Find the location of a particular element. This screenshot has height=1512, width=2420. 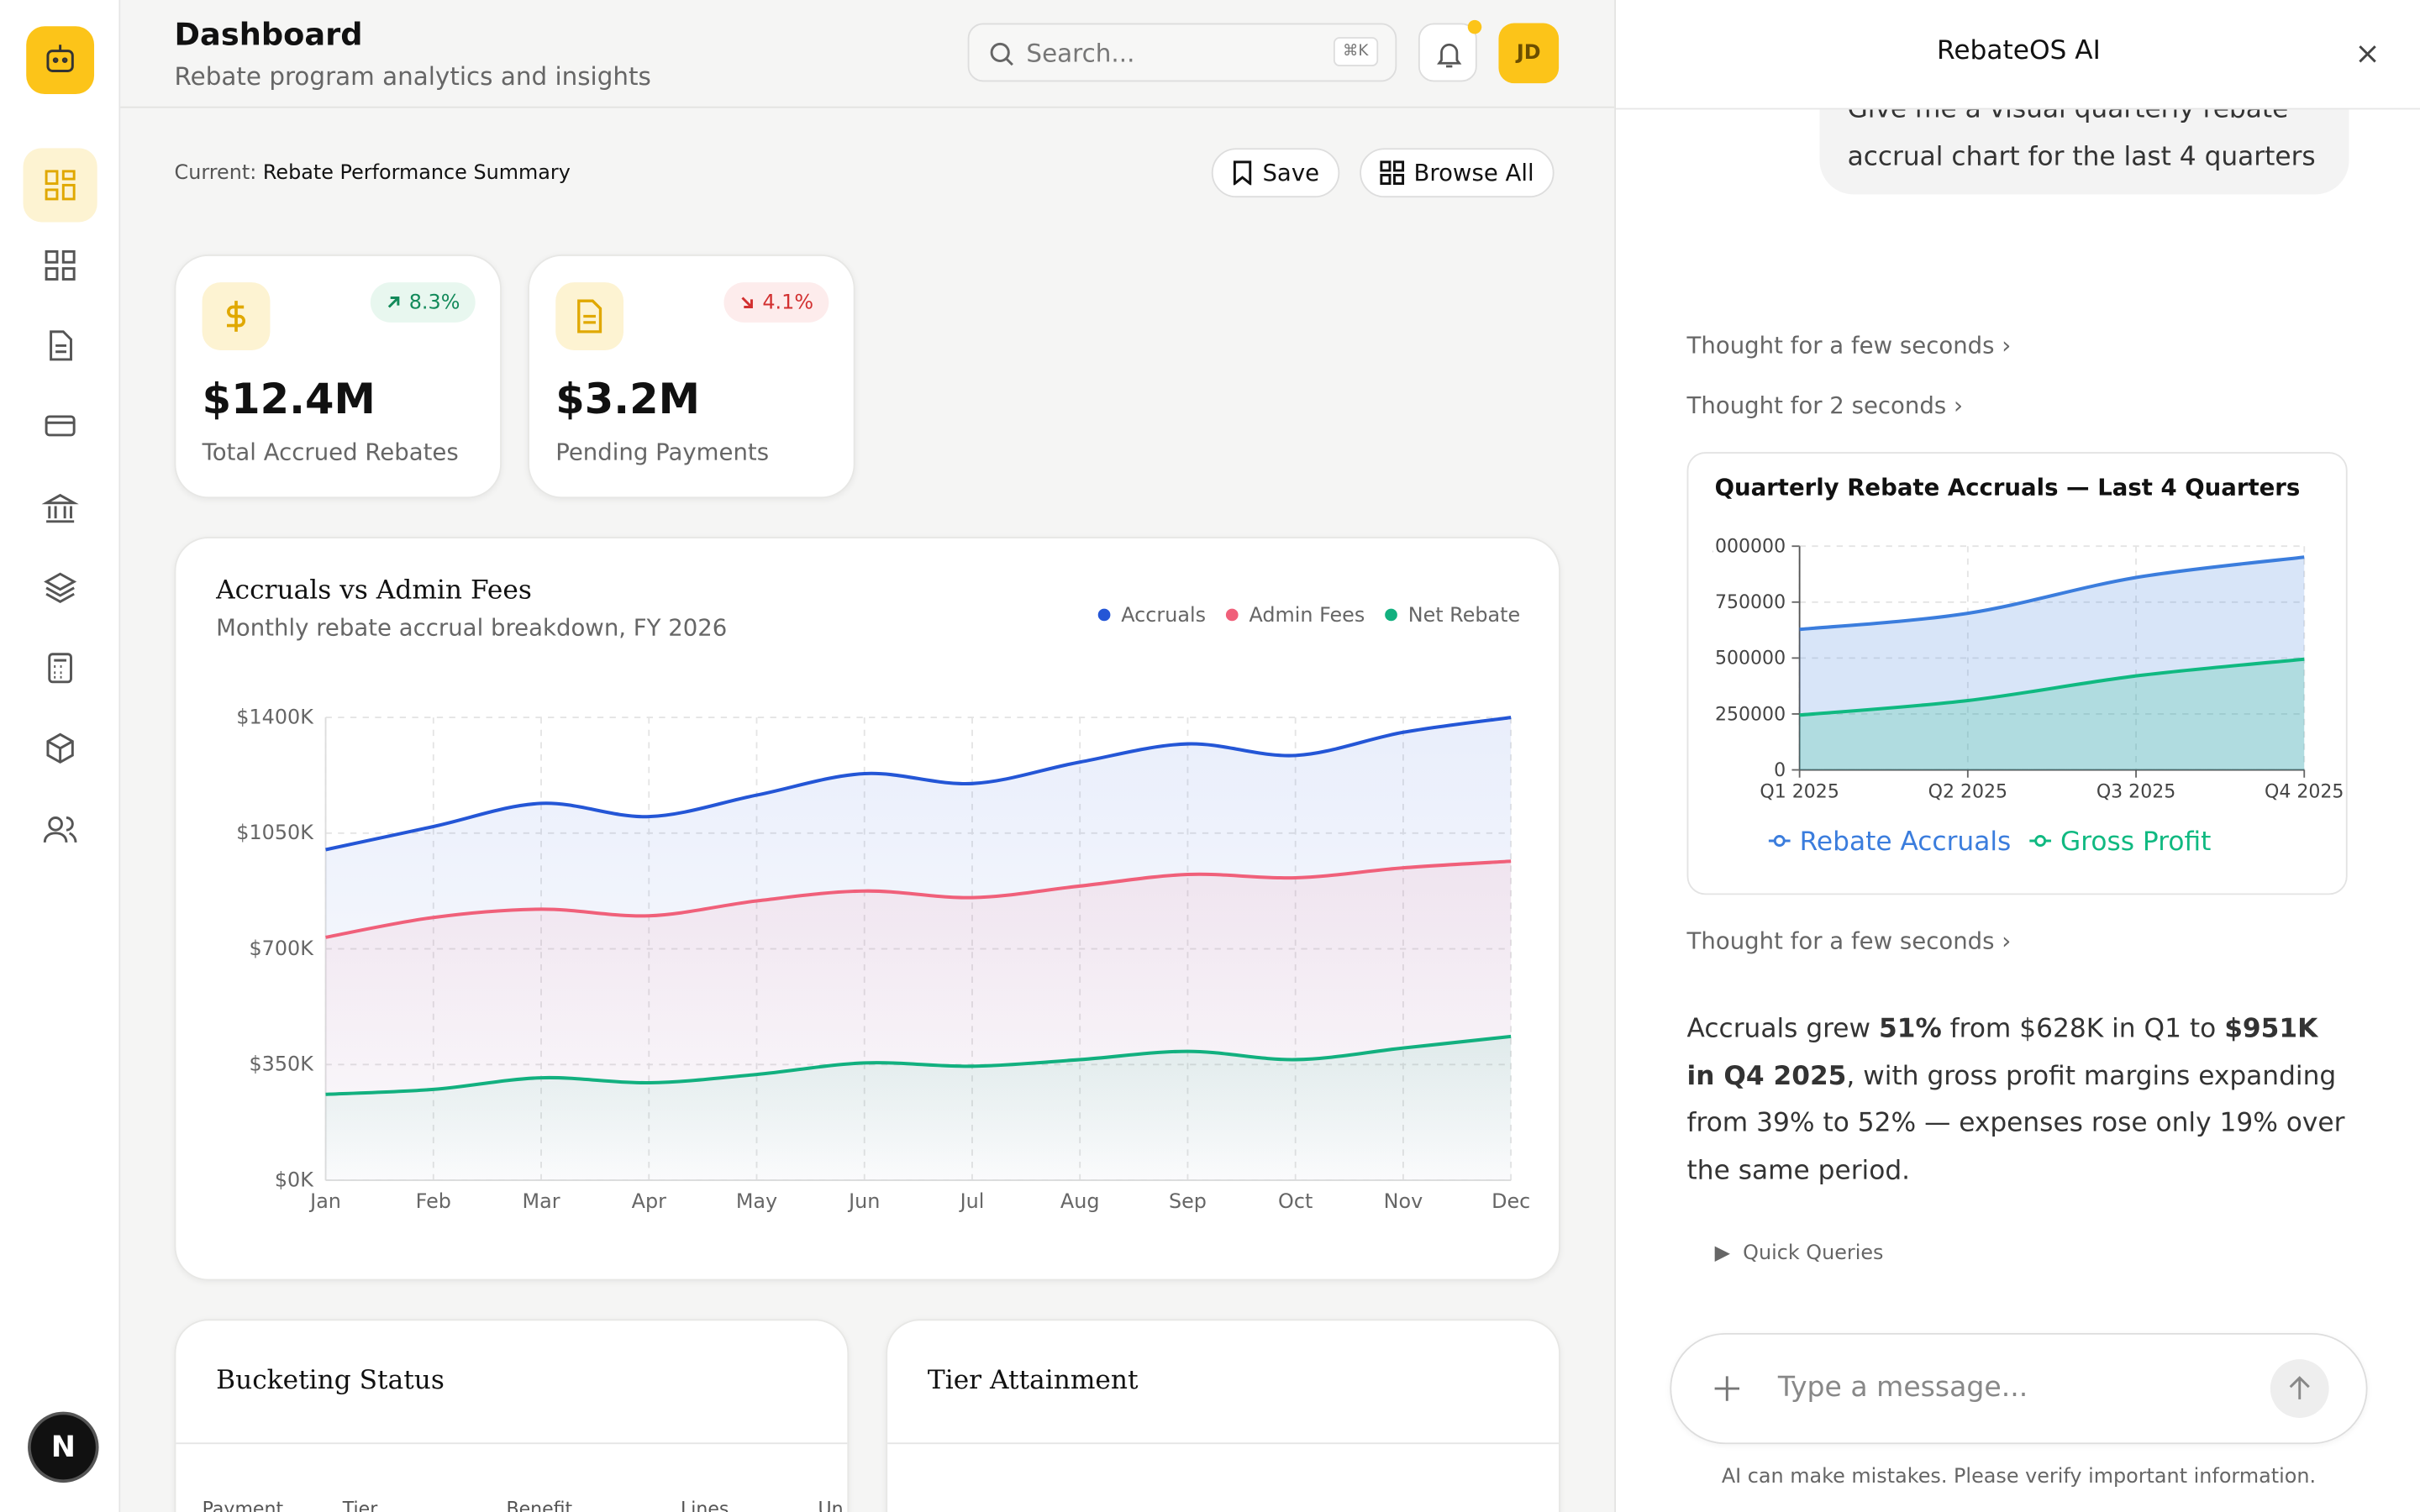

x-tick-label: Q4 2025 is located at coordinates (2304, 792).